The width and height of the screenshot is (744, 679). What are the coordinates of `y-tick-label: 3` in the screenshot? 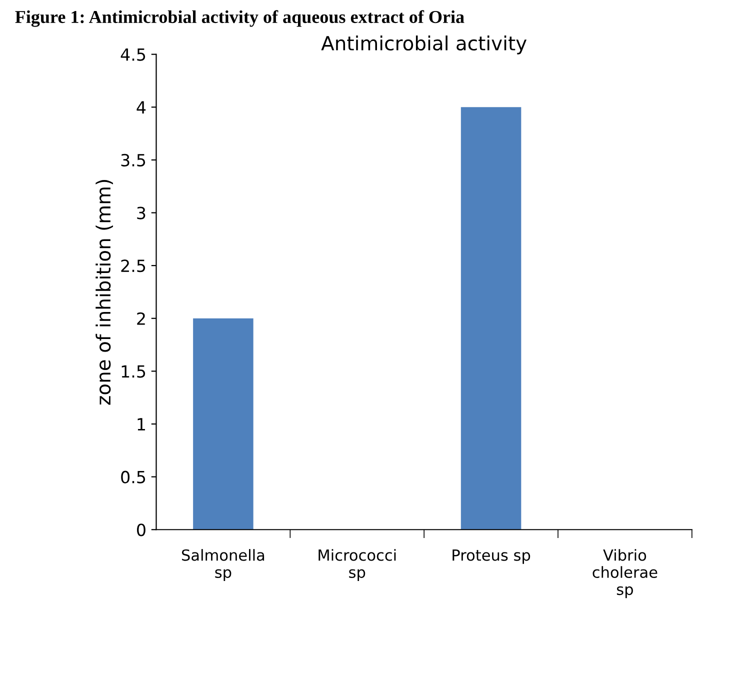 It's located at (141, 213).